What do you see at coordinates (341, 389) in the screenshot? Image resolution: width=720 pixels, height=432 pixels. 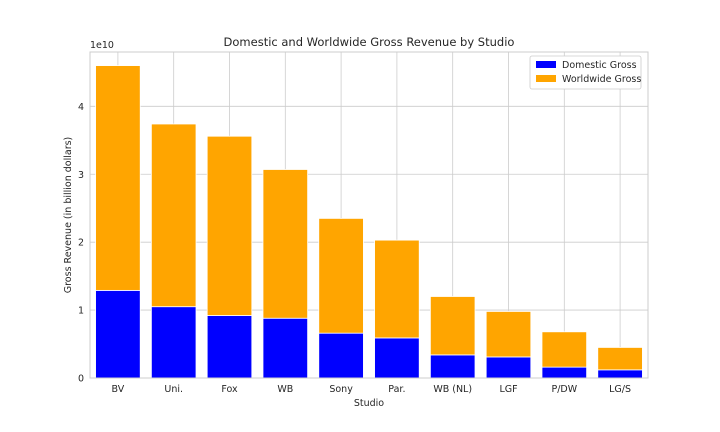 I see `x-tick-label: Sony` at bounding box center [341, 389].